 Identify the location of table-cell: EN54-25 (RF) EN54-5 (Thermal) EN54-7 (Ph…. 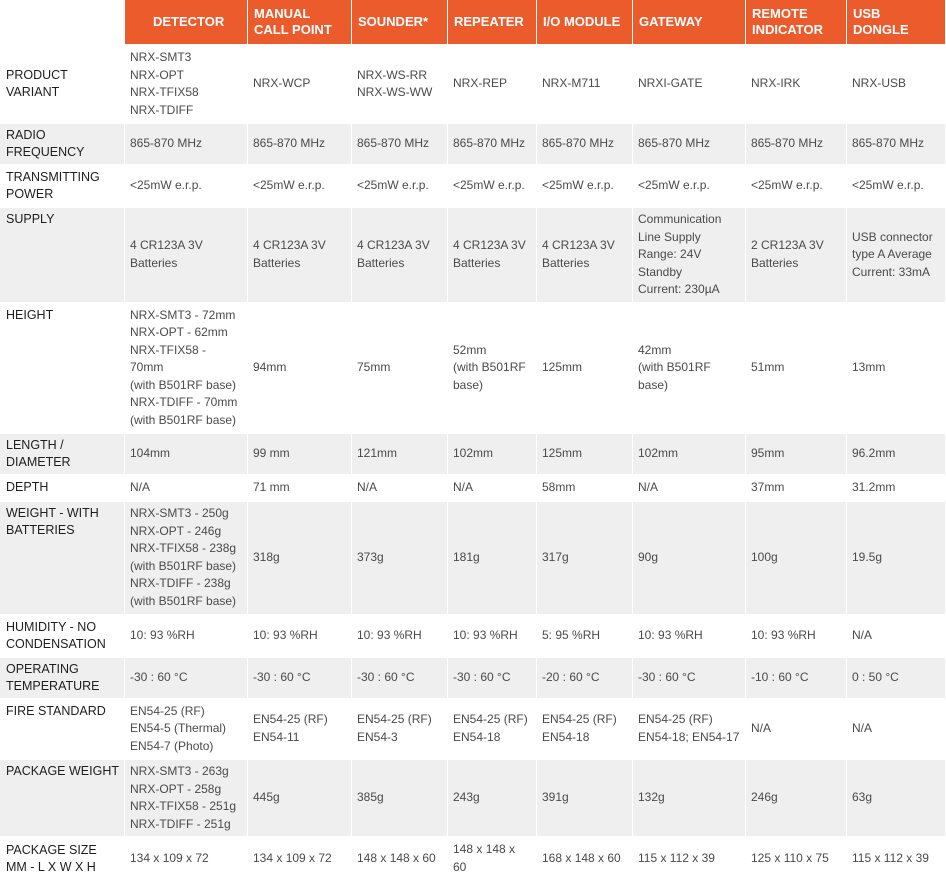
(186, 729).